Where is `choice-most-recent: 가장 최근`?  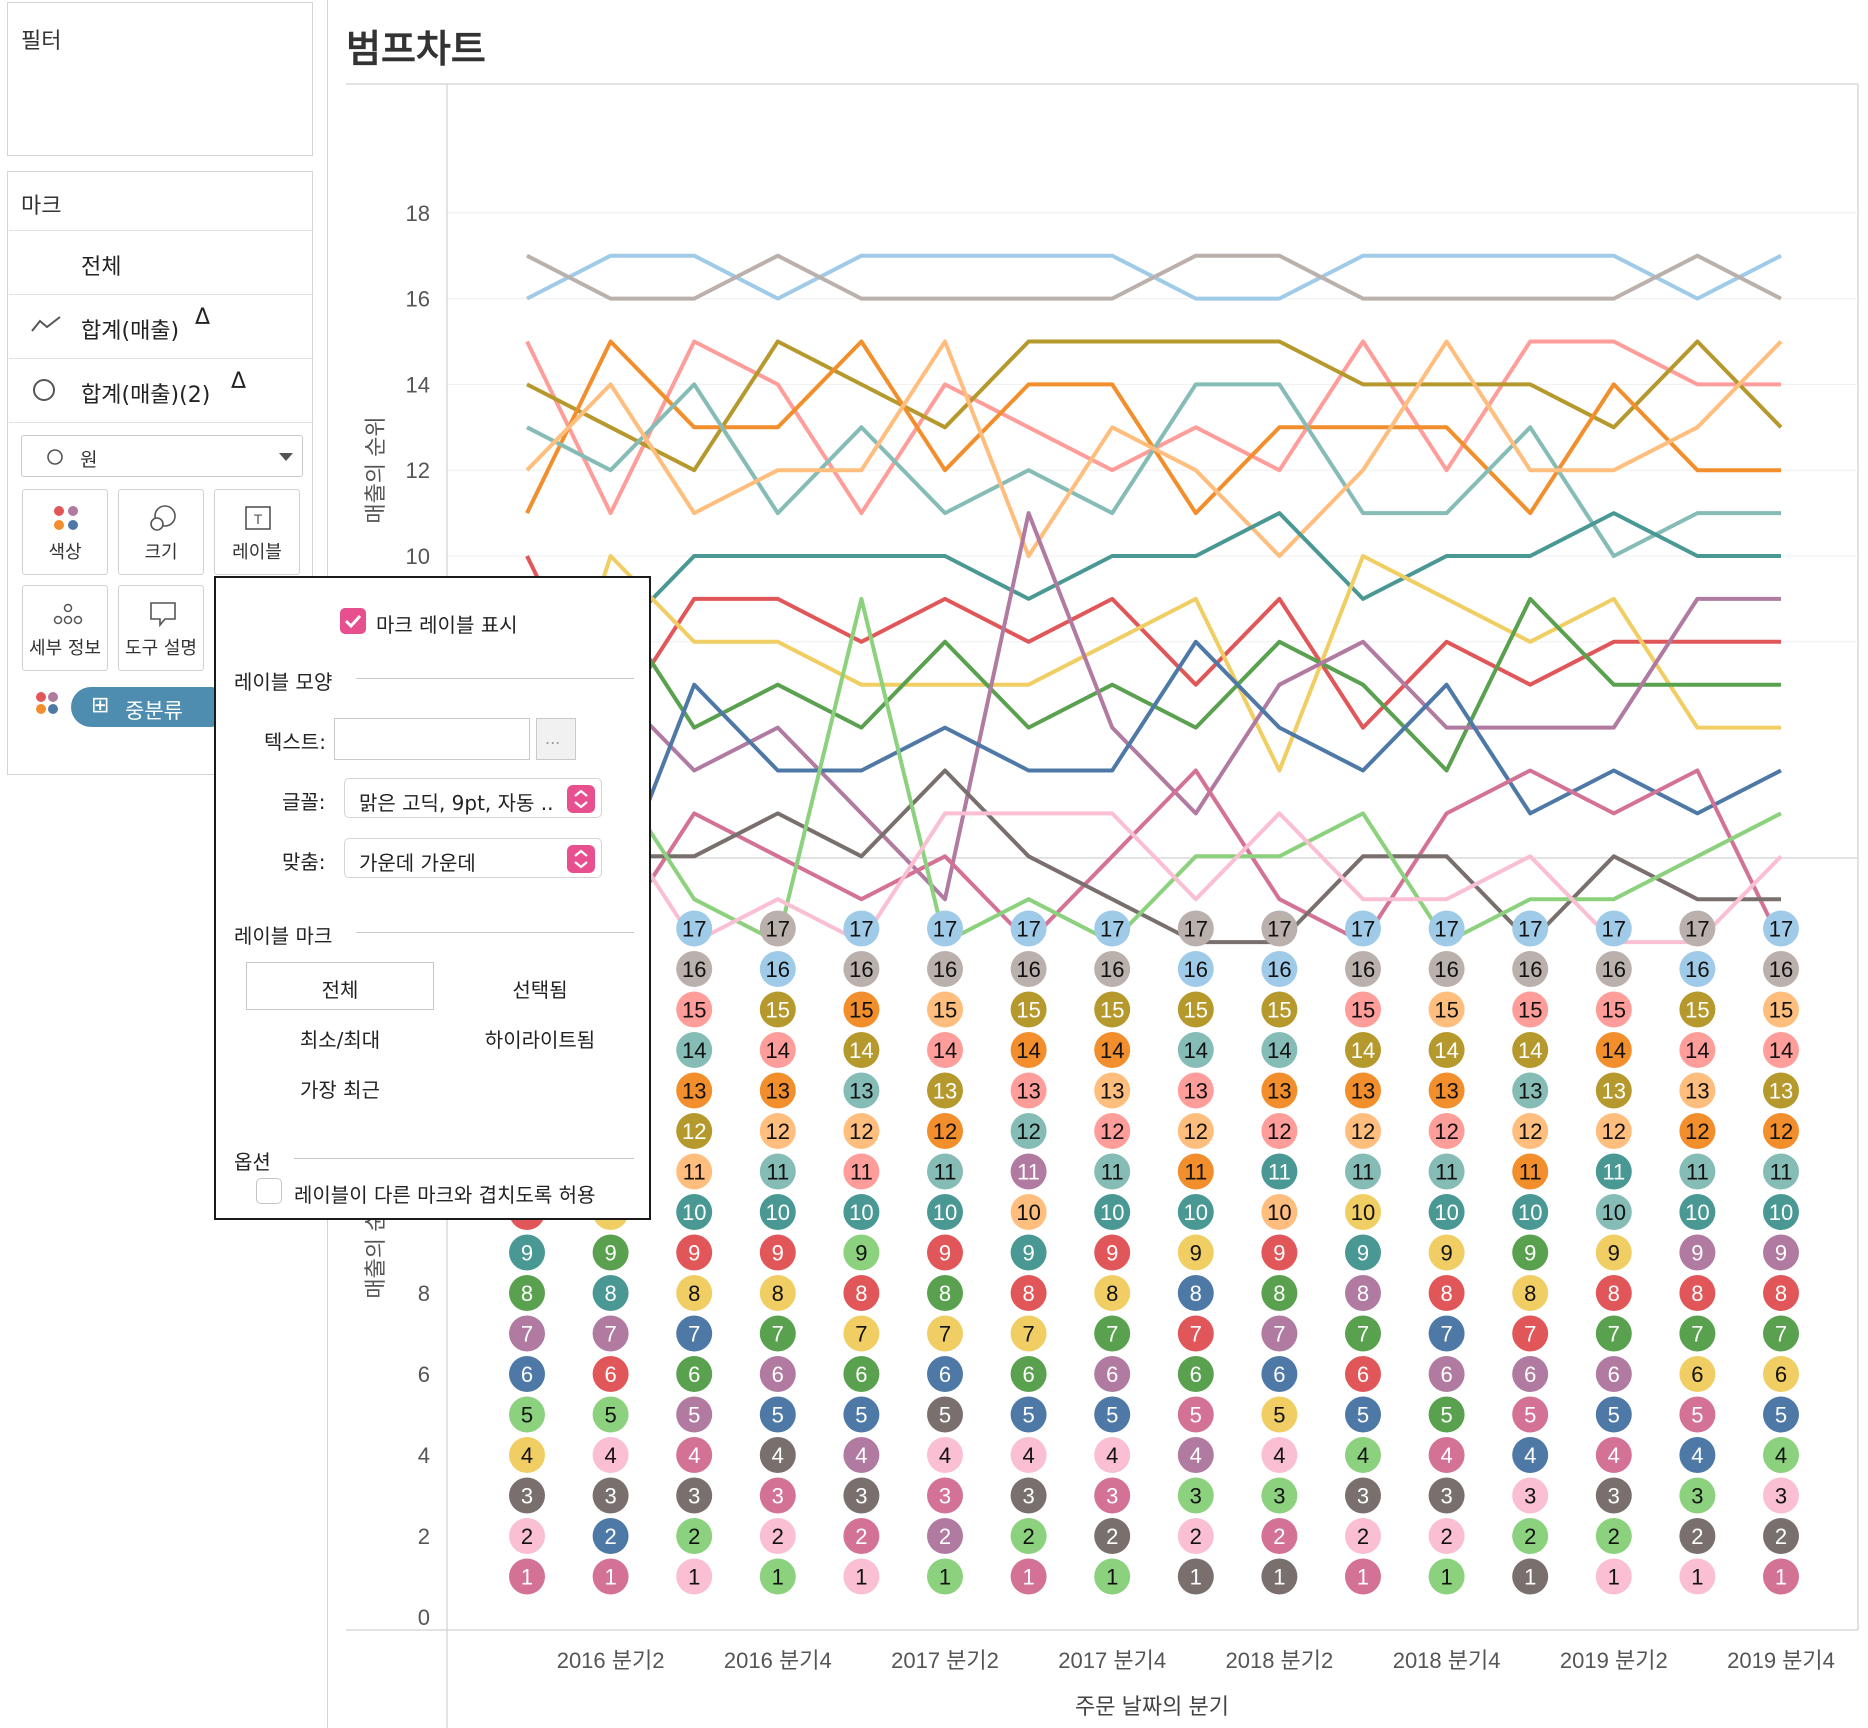 choice-most-recent: 가장 최근 is located at coordinates (340, 1090).